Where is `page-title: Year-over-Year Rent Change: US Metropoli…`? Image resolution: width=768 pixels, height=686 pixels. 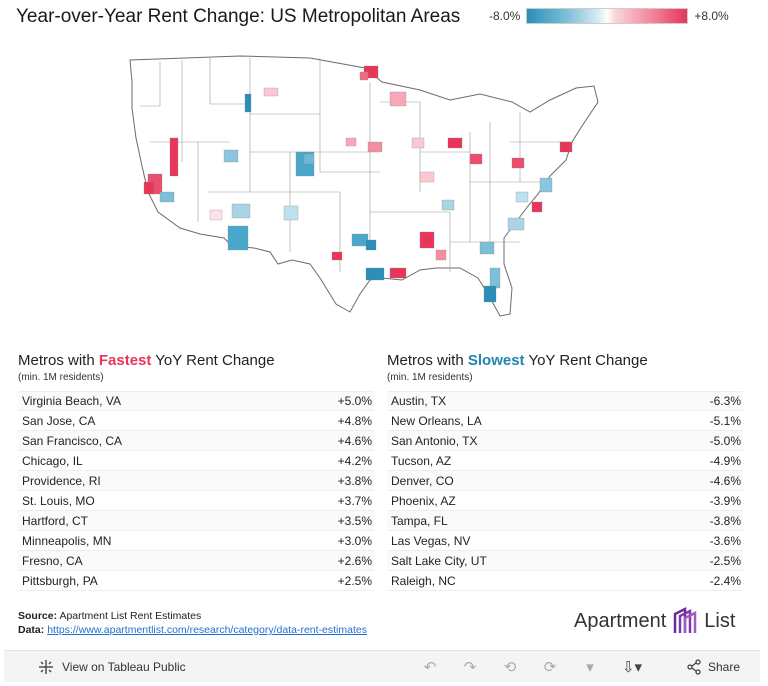
page-title: Year-over-Year Rent Change: US Metropoli… is located at coordinates (238, 16).